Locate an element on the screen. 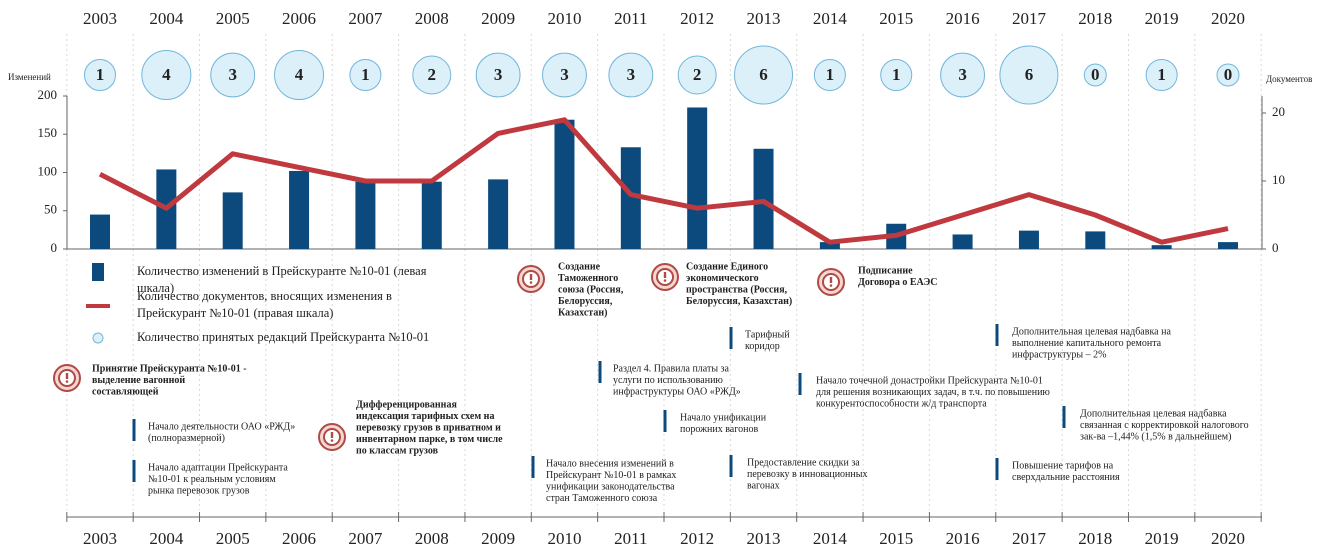 Image resolution: width=1329 pixels, height=551 pixels. year-label-top: 2013 is located at coordinates (764, 18).